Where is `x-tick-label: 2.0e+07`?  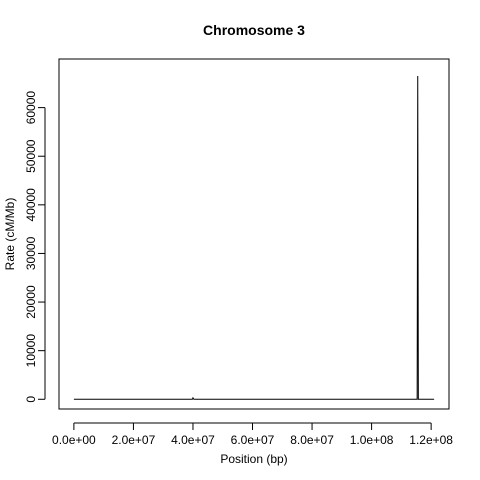
x-tick-label: 2.0e+07 is located at coordinates (134, 440).